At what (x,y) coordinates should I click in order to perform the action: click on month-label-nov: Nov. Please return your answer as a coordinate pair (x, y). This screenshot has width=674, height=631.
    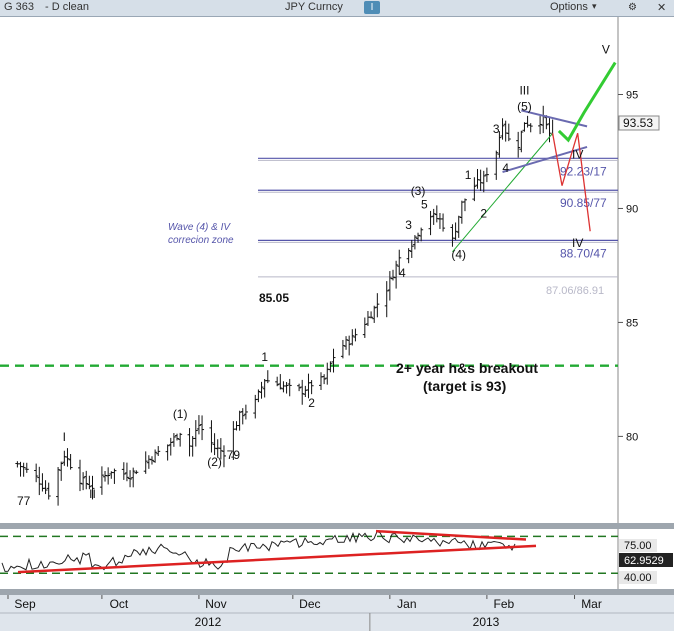
    Looking at the image, I should click on (215, 604).